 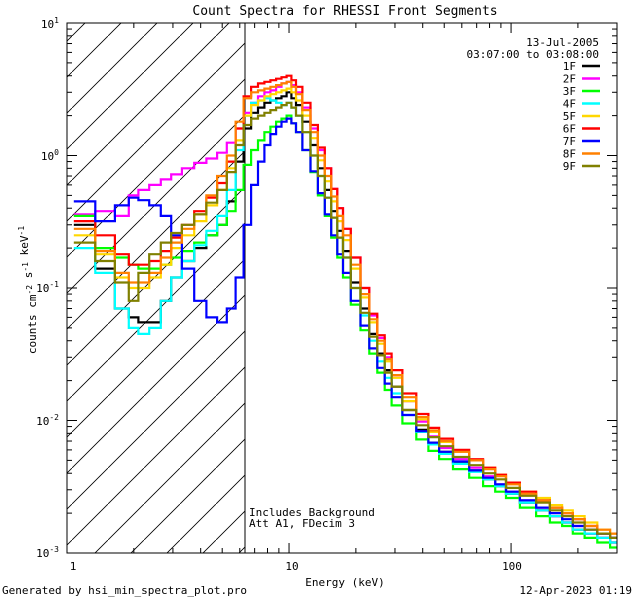 I want to click on y-tick-labels: 10⁻³ 10⁻² 10⁻¹ 10⁰ 10¹, so click(x=47, y=288).